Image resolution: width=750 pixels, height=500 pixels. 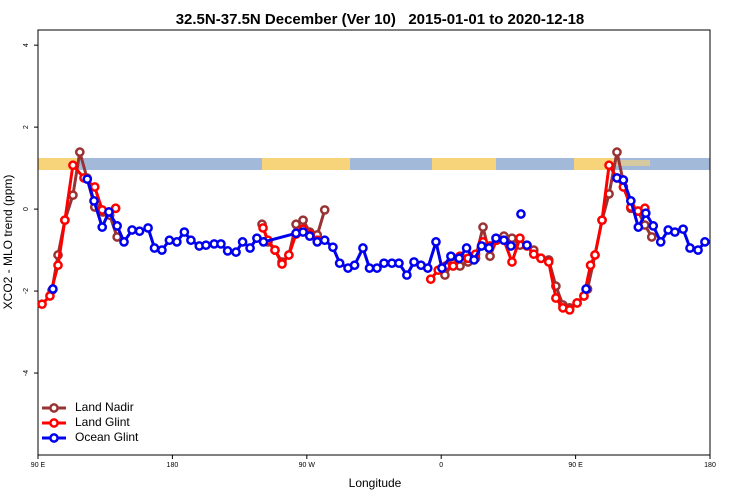 I want to click on y-tick-label: 4, so click(x=26, y=45).